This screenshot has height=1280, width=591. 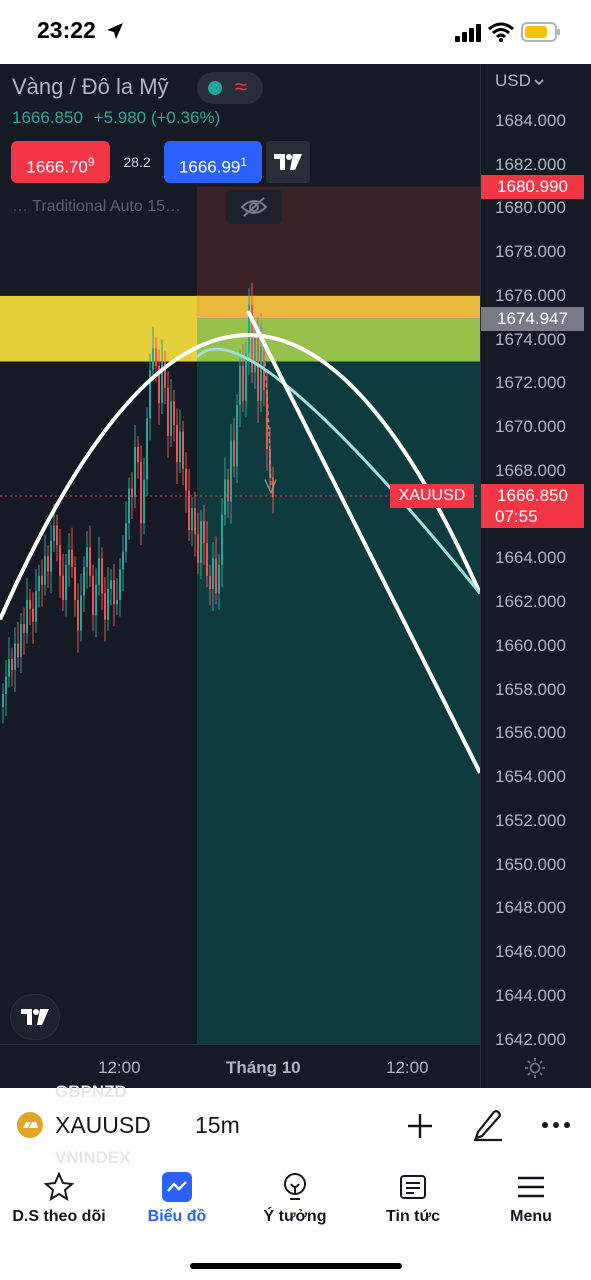 What do you see at coordinates (513, 80) in the screenshot?
I see `currency-label: USD` at bounding box center [513, 80].